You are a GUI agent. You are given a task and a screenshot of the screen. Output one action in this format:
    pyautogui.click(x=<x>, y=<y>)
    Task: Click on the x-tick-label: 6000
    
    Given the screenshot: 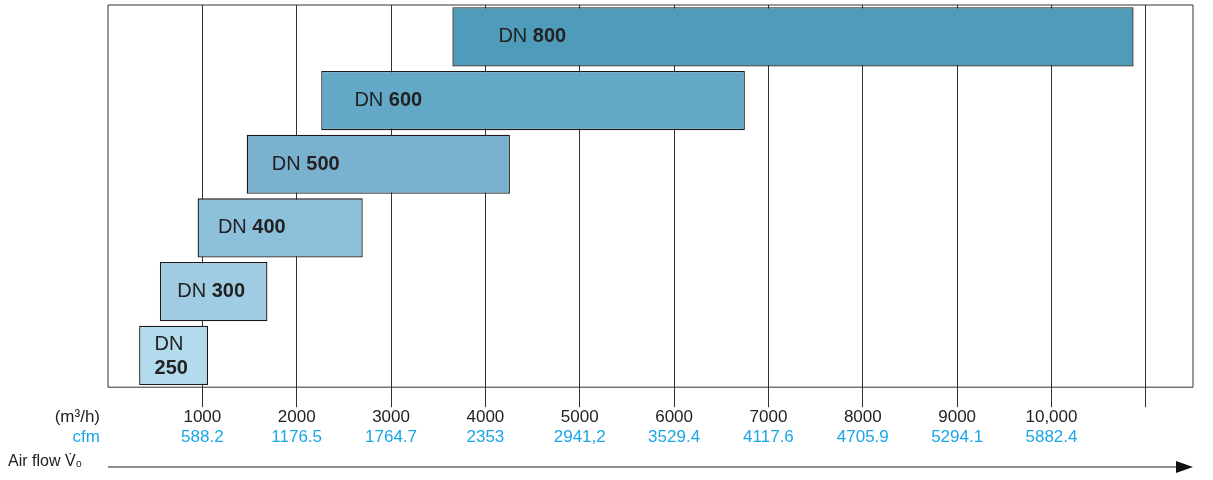 What is the action you would take?
    pyautogui.click(x=674, y=417)
    